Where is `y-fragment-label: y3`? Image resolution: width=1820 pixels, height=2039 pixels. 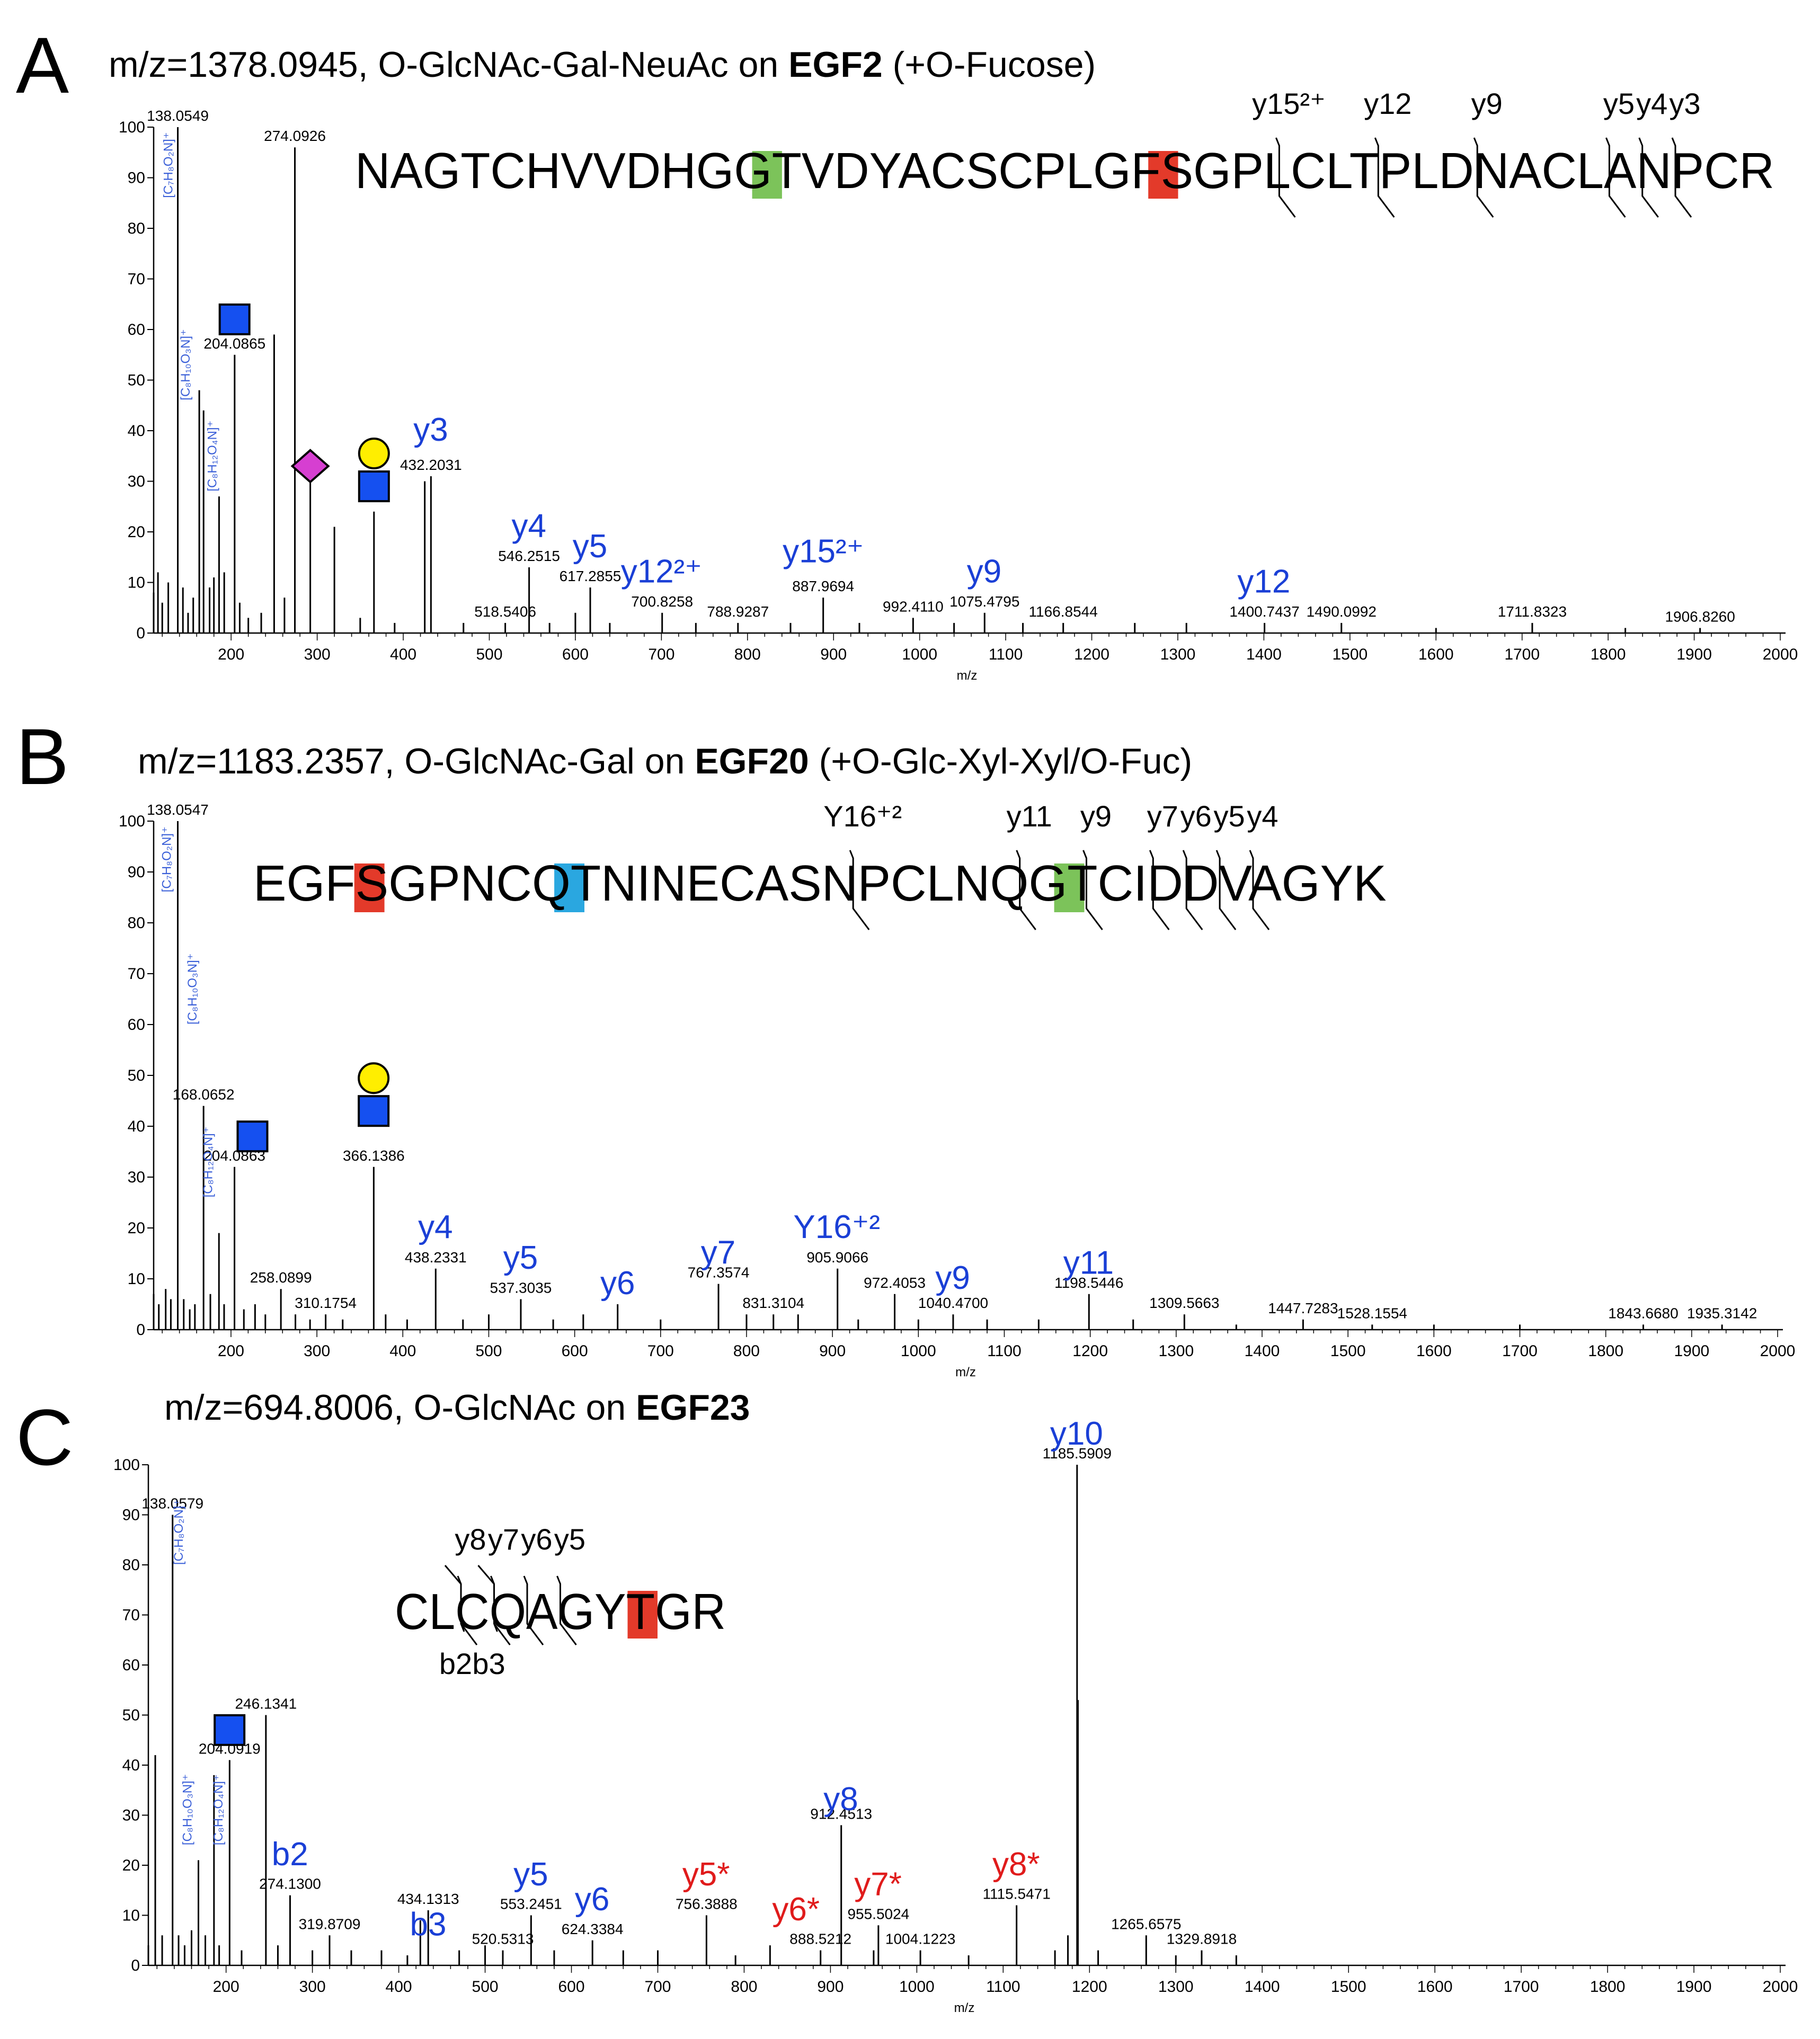 y-fragment-label: y3 is located at coordinates (1684, 103).